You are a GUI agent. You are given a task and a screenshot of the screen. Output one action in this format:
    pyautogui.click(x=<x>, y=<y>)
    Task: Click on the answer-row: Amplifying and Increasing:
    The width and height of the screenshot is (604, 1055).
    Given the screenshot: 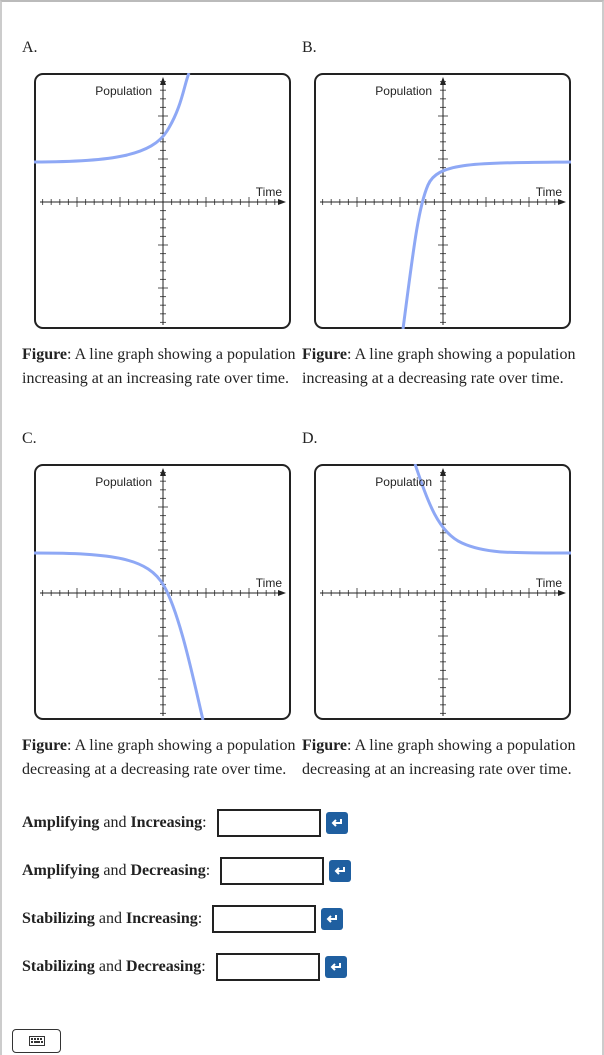 What is the action you would take?
    pyautogui.click(x=185, y=823)
    